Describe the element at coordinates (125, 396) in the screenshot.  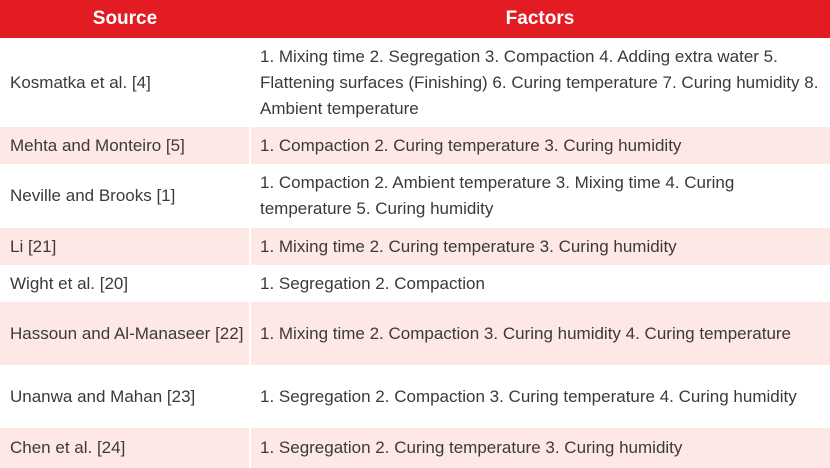
I see `source-cell: Unanwa and Mahan [23]` at that location.